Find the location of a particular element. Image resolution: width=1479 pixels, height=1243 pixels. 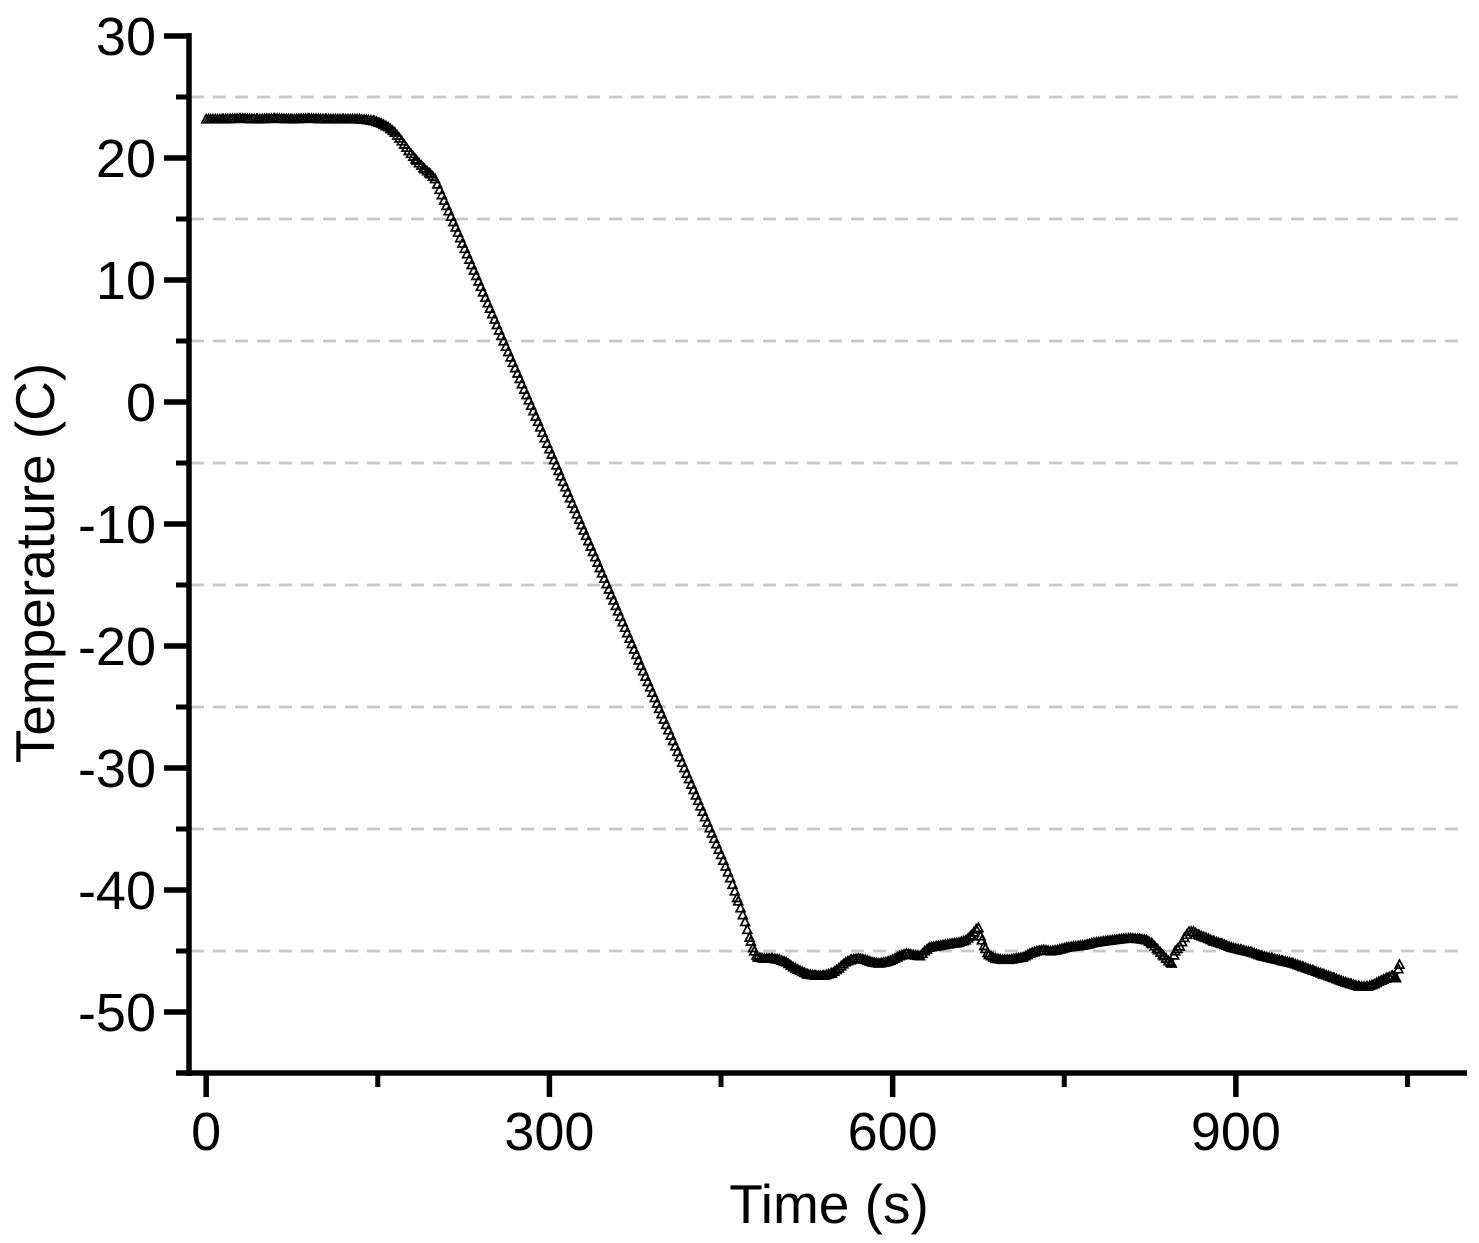

y-tick-label: -20 is located at coordinates (117, 647).